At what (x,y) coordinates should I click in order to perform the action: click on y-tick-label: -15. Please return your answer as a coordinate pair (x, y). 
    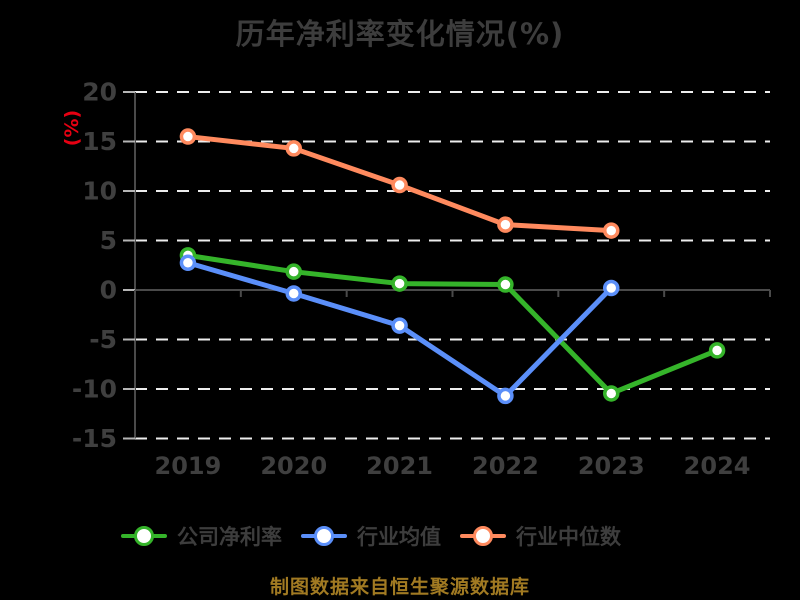
    Looking at the image, I should click on (94, 438).